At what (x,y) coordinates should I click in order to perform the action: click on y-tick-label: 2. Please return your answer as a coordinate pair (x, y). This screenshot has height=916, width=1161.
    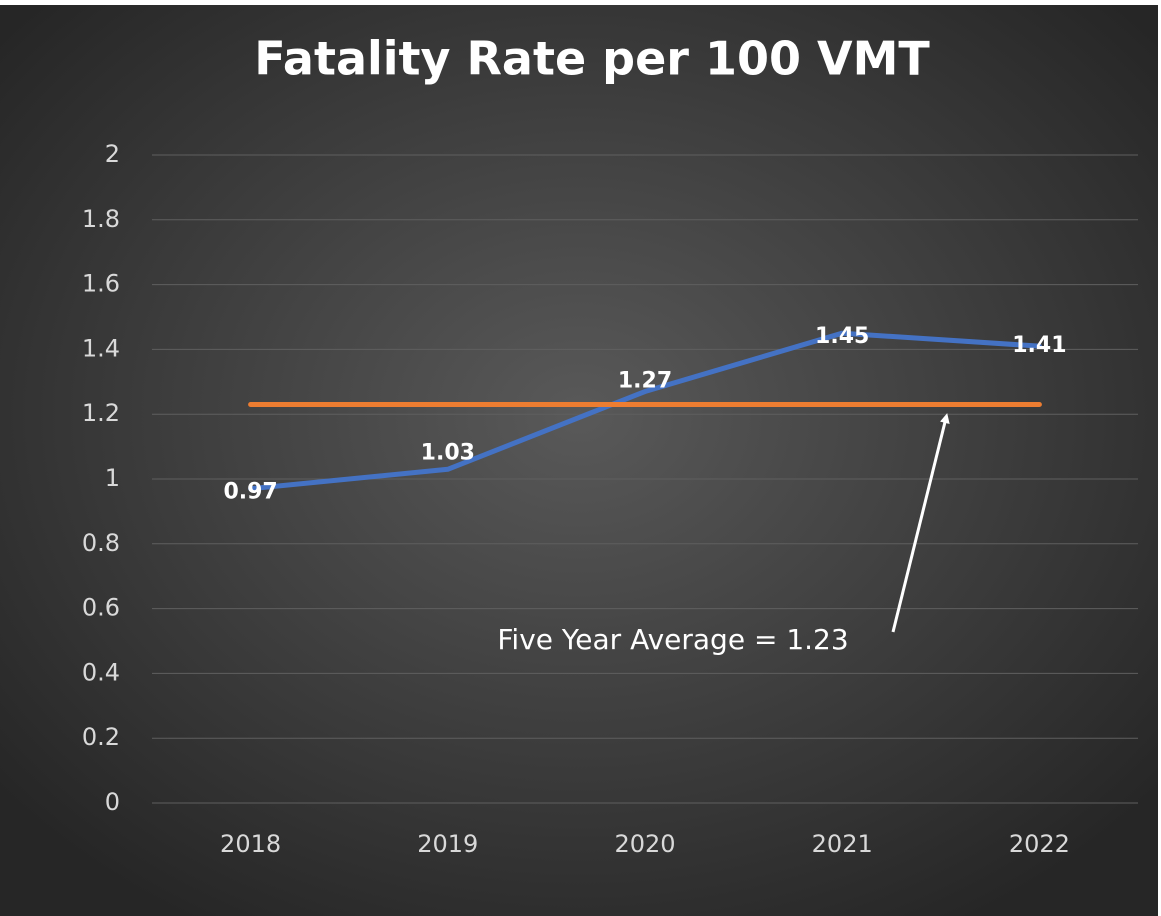
    Looking at the image, I should click on (112, 154).